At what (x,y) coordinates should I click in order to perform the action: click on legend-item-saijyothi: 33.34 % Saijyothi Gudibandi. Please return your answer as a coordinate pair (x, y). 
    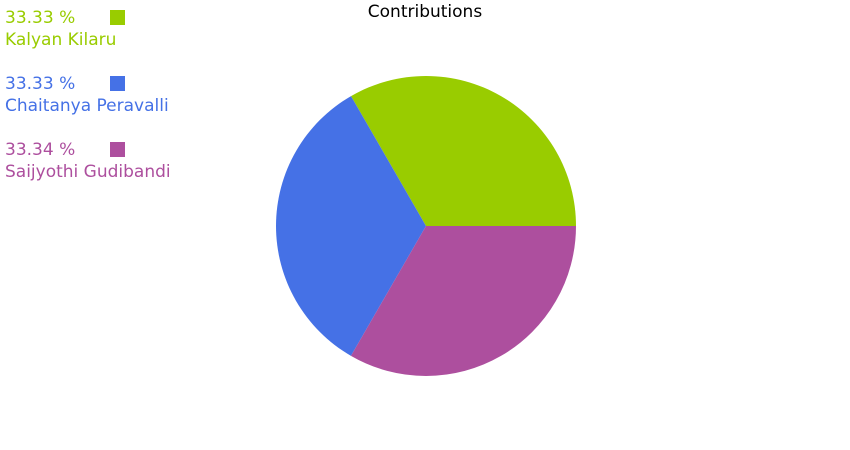
    Looking at the image, I should click on (135, 172).